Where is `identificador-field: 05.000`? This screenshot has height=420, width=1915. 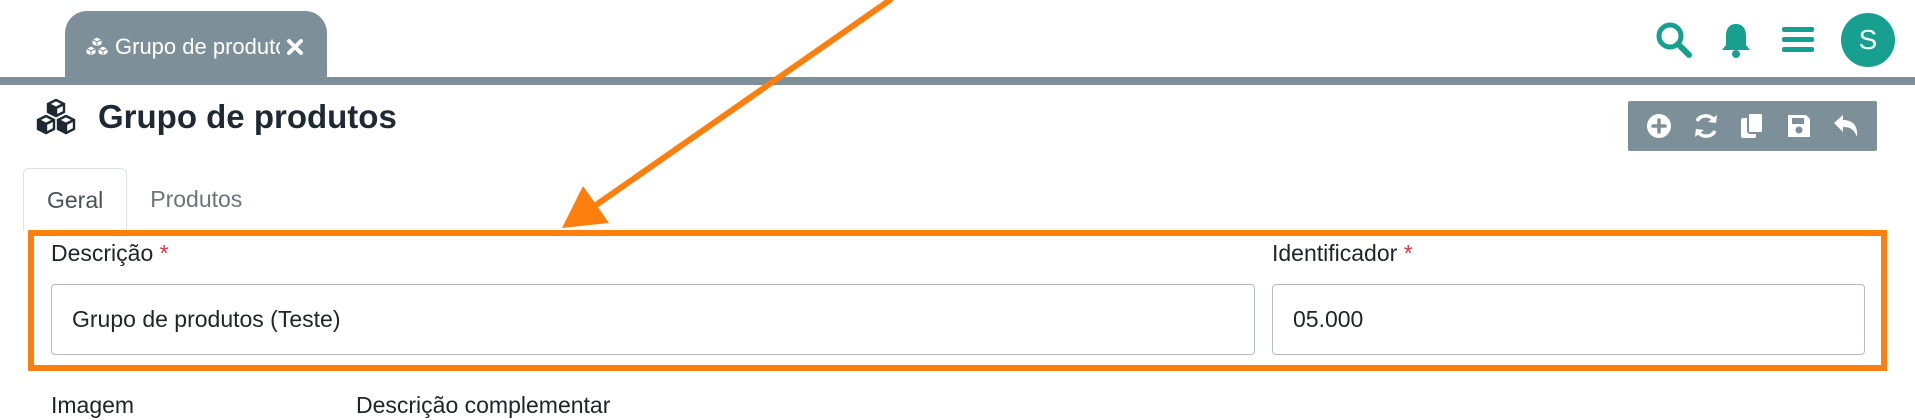 identificador-field: 05.000 is located at coordinates (1568, 319).